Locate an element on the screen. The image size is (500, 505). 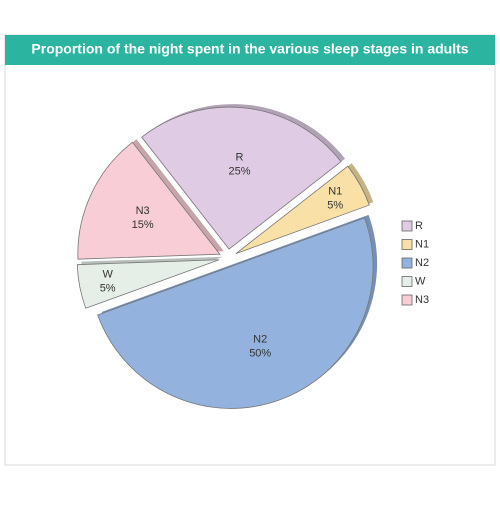
slice-label: N3 is located at coordinates (143, 211).